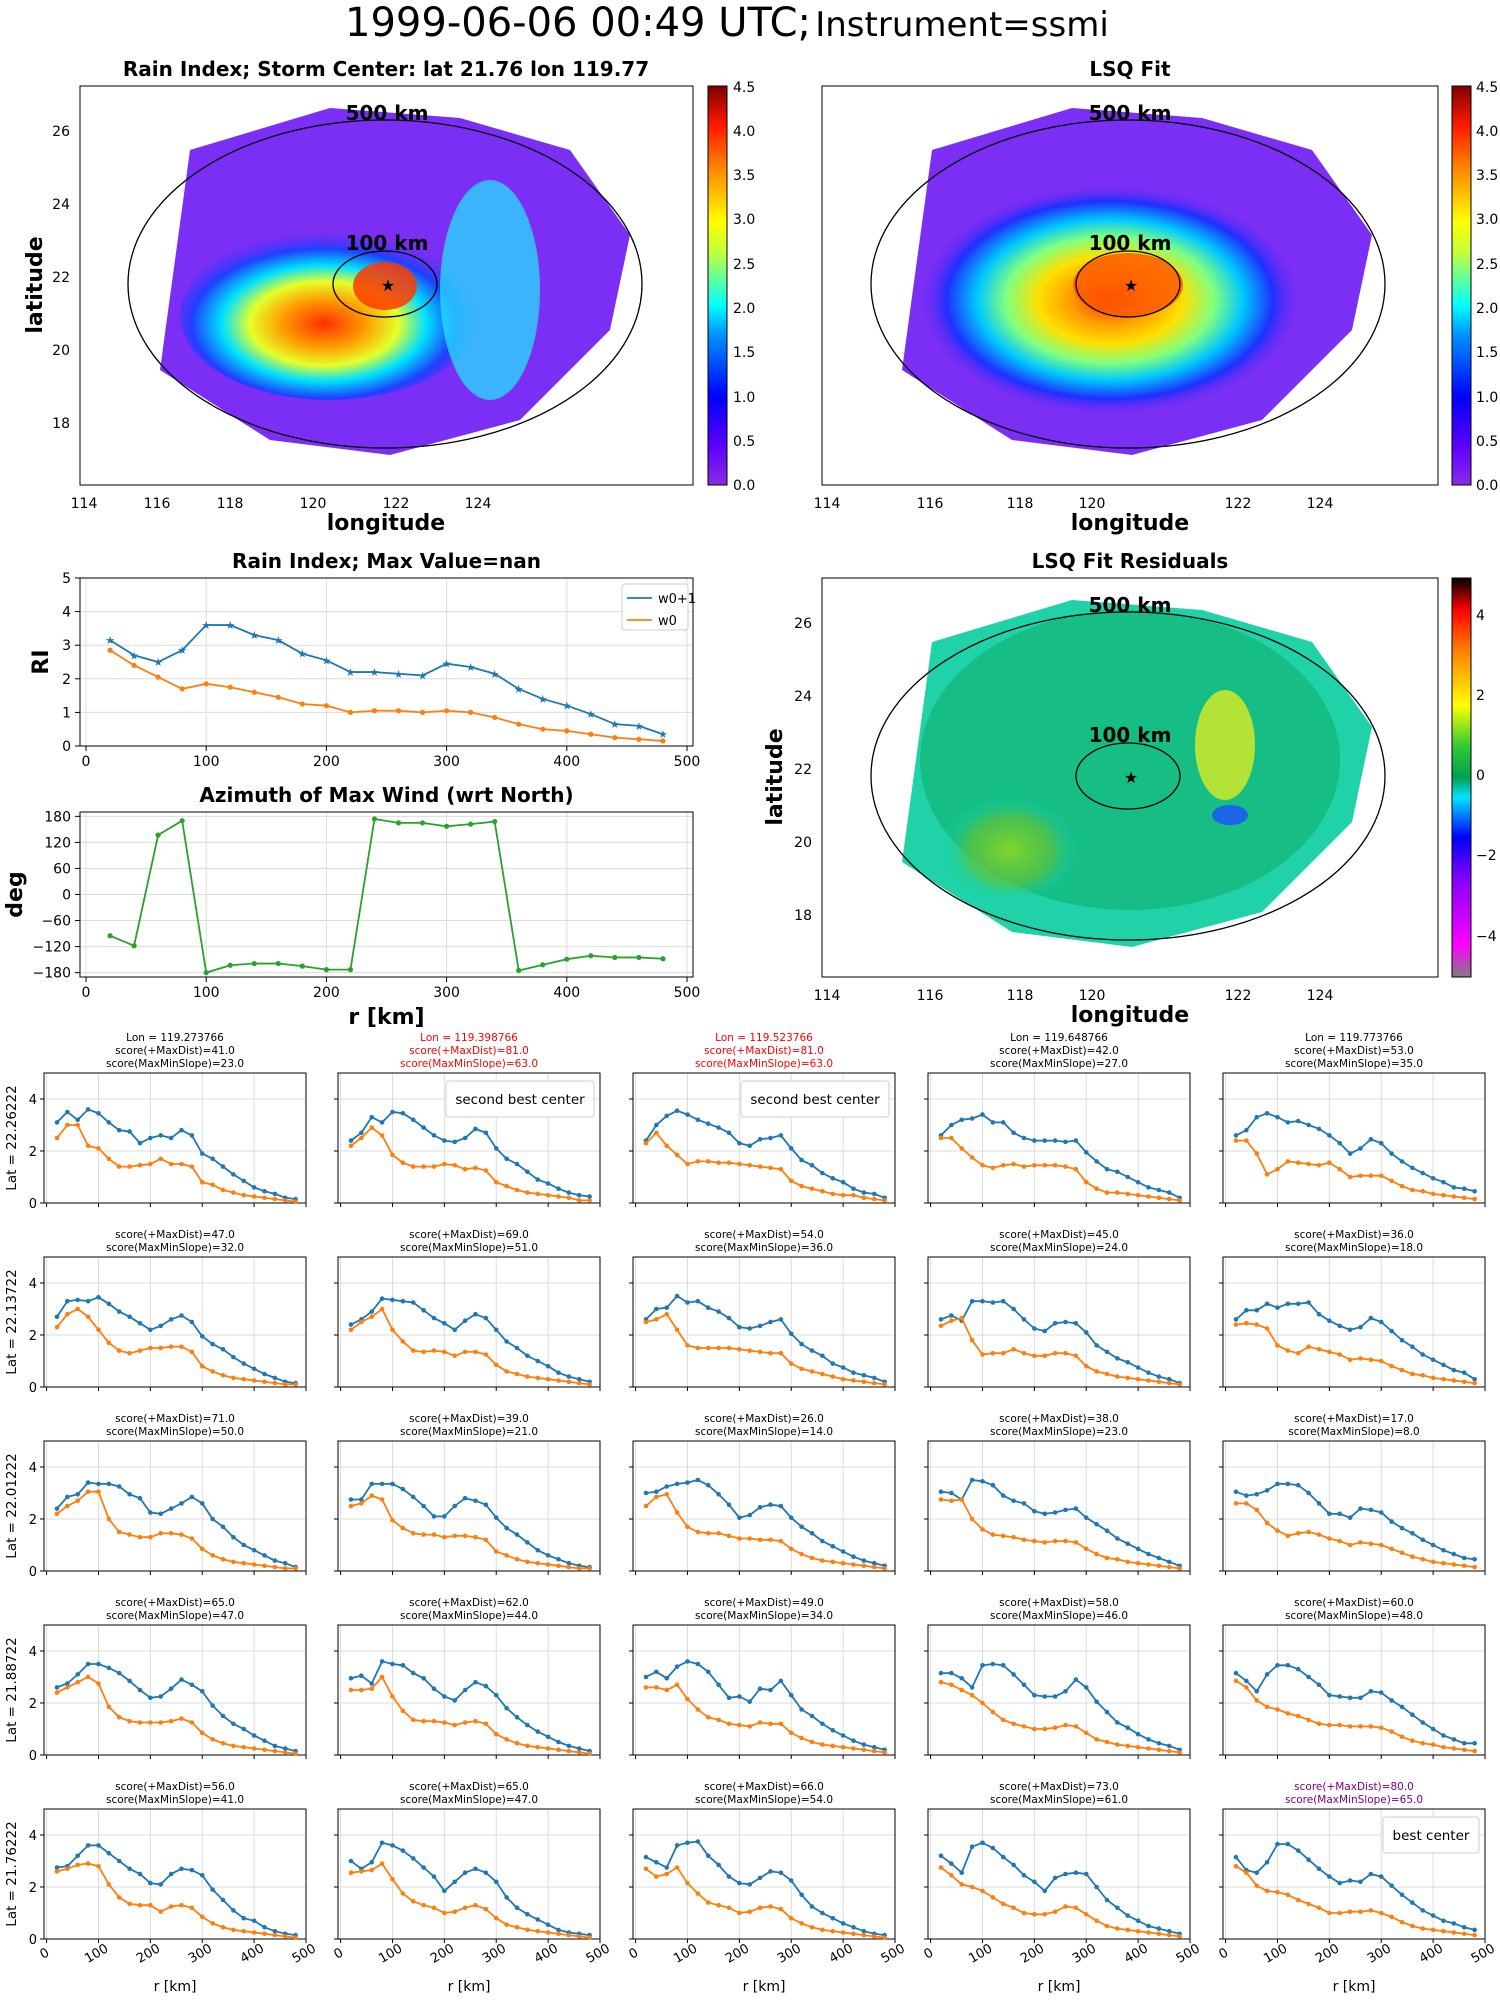  Describe the element at coordinates (1130, 561) in the screenshot. I see `lsq-residuals-map-title: LSQ Fit Residuals` at that location.